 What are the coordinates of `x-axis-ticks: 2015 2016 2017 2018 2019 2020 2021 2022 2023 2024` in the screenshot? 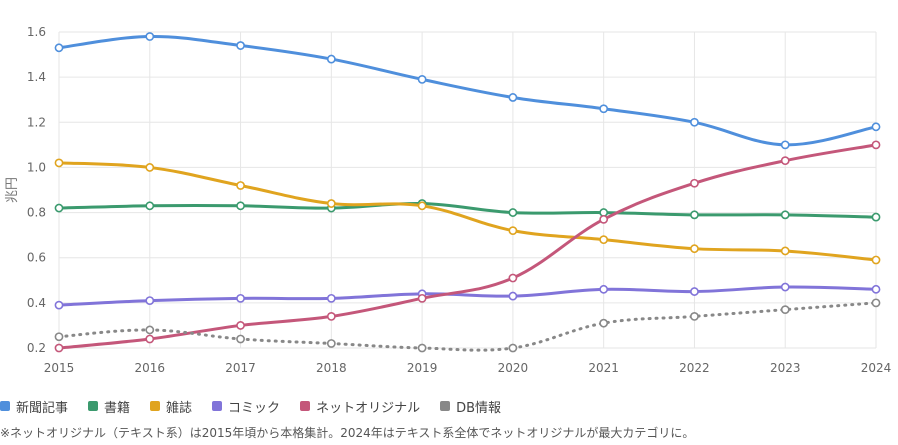 It's located at (468, 368).